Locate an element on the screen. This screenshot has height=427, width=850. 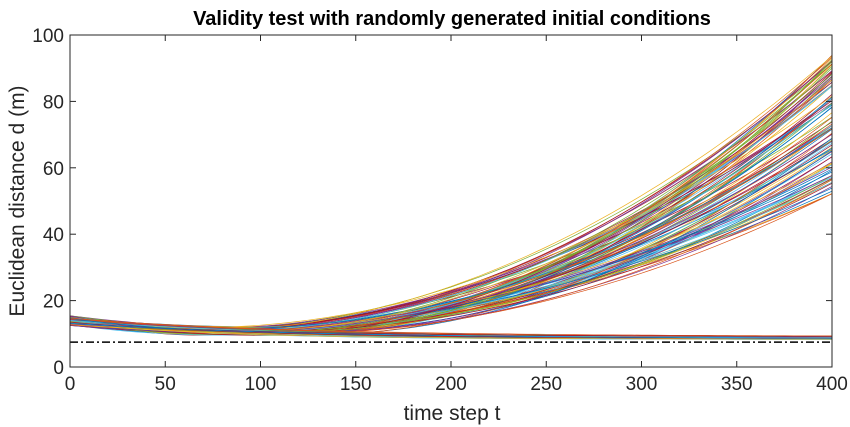
x-tick-label: 200 is located at coordinates (451, 384).